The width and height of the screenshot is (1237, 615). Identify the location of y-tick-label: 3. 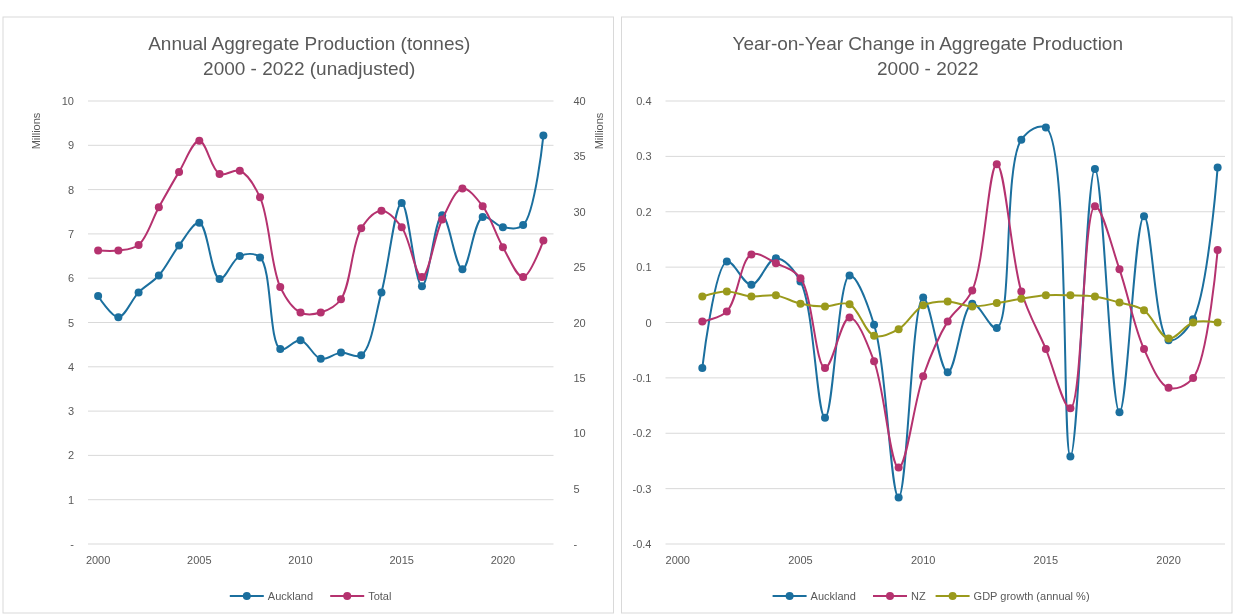
(70, 411).